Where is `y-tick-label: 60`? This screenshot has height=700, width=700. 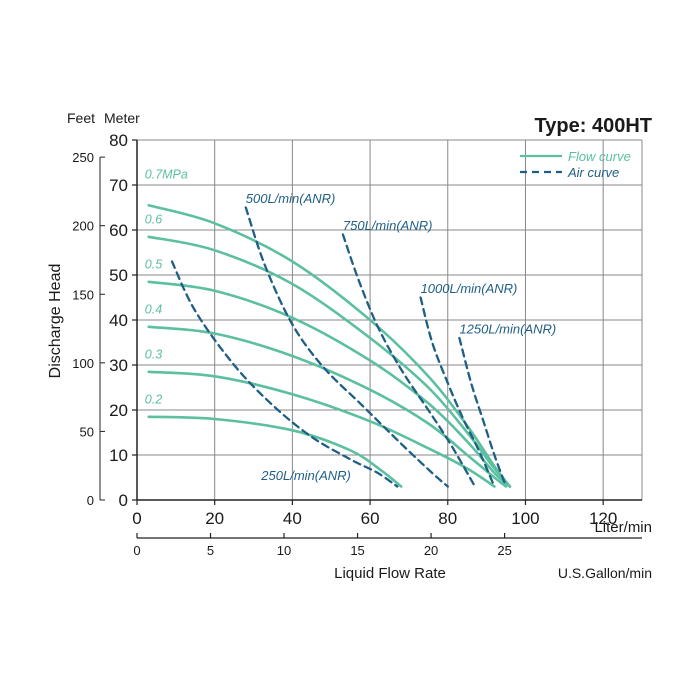 y-tick-label: 60 is located at coordinates (118, 230).